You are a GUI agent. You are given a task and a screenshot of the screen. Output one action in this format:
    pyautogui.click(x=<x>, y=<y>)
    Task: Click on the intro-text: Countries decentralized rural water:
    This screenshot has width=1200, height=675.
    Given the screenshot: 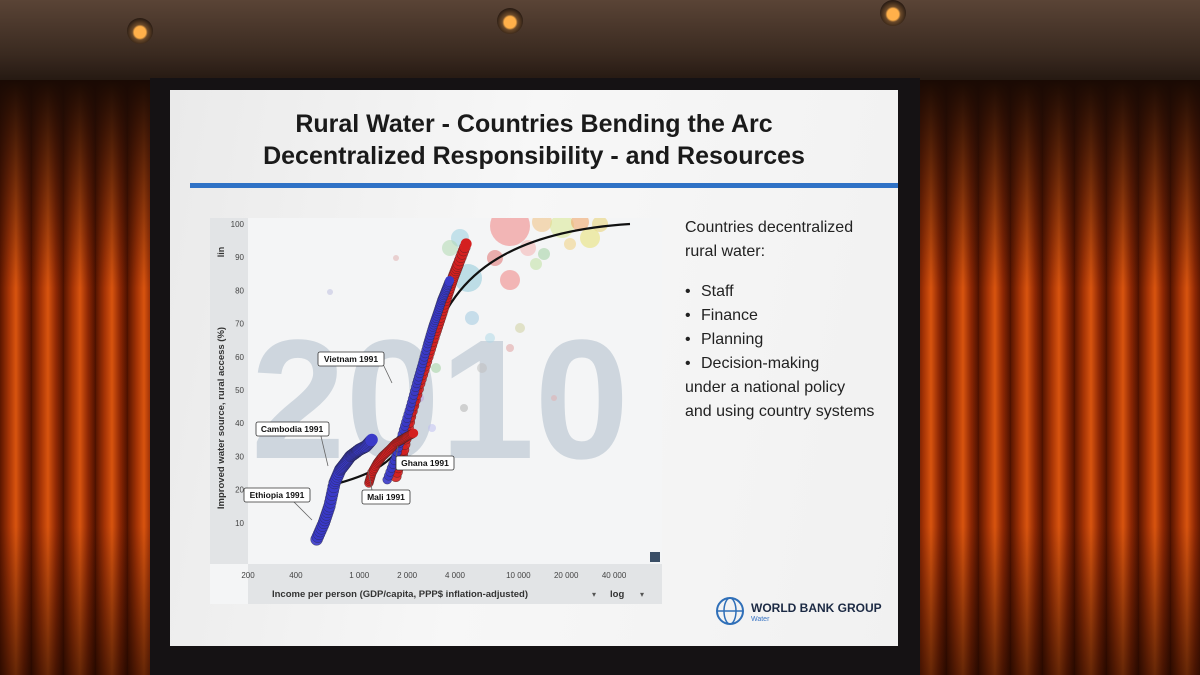 What is the action you would take?
    pyautogui.click(x=769, y=239)
    